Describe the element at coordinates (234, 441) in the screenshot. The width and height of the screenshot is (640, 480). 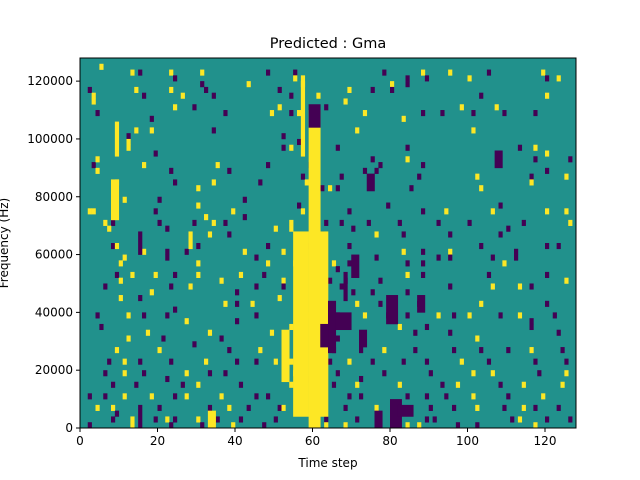
I see `x-tick-label: 40` at that location.